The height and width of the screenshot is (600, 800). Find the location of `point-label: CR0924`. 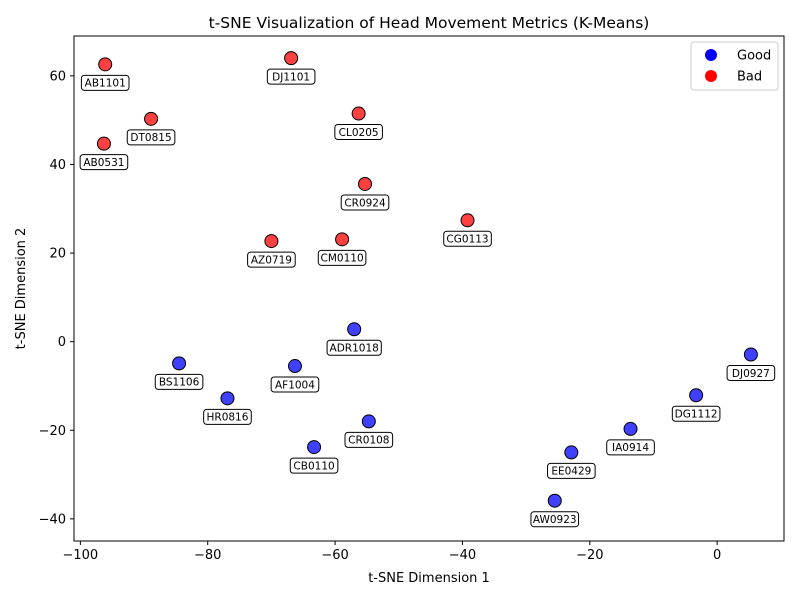

point-label: CR0924 is located at coordinates (365, 203).